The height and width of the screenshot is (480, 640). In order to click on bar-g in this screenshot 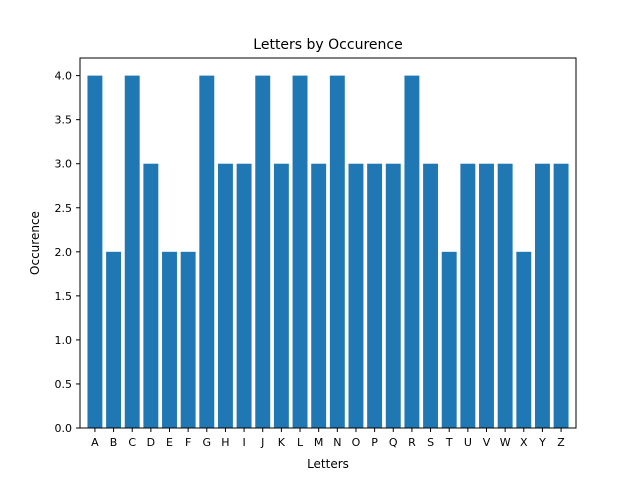, I will do `click(207, 251)`.